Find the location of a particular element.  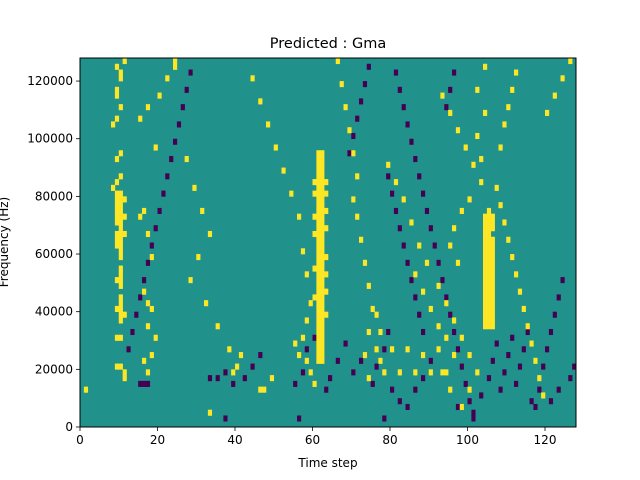

y-axis: 0 20000 40000 60000 80000 100000 120000 is located at coordinates (53, 254).